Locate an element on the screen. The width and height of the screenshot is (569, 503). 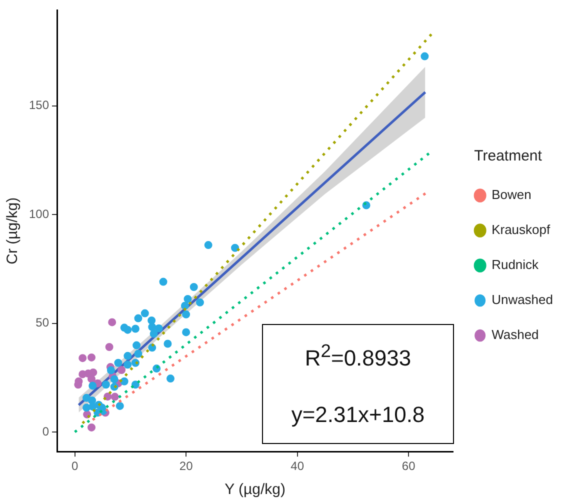
legend-label: Washed is located at coordinates (515, 334).